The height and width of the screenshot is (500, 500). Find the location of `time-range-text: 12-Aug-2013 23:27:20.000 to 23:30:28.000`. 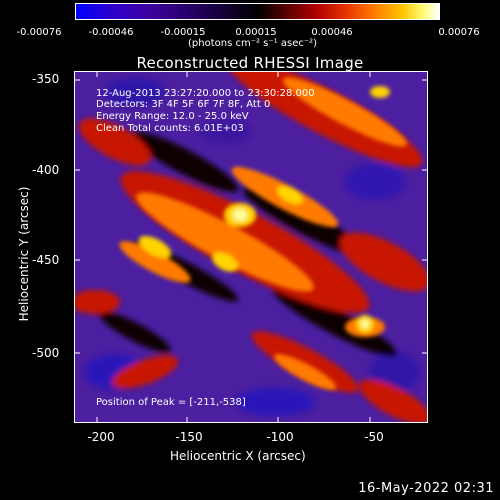

time-range-text: 12-Aug-2013 23:27:20.000 to 23:30:28.000 is located at coordinates (205, 93).